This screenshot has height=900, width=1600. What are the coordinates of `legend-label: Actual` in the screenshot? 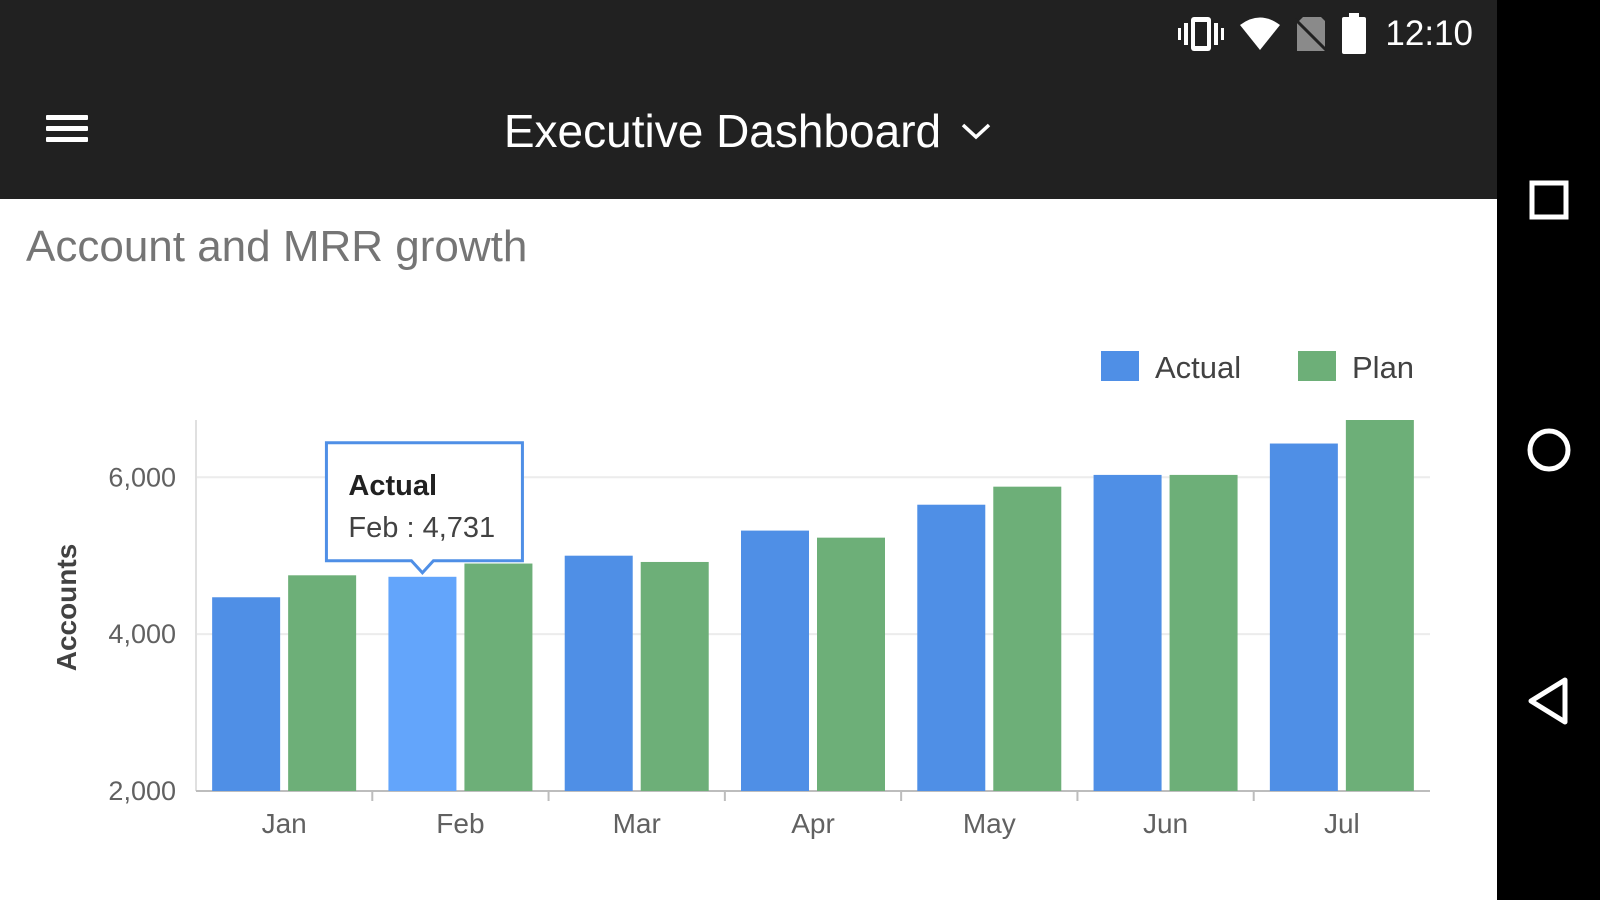 It's located at (1198, 367).